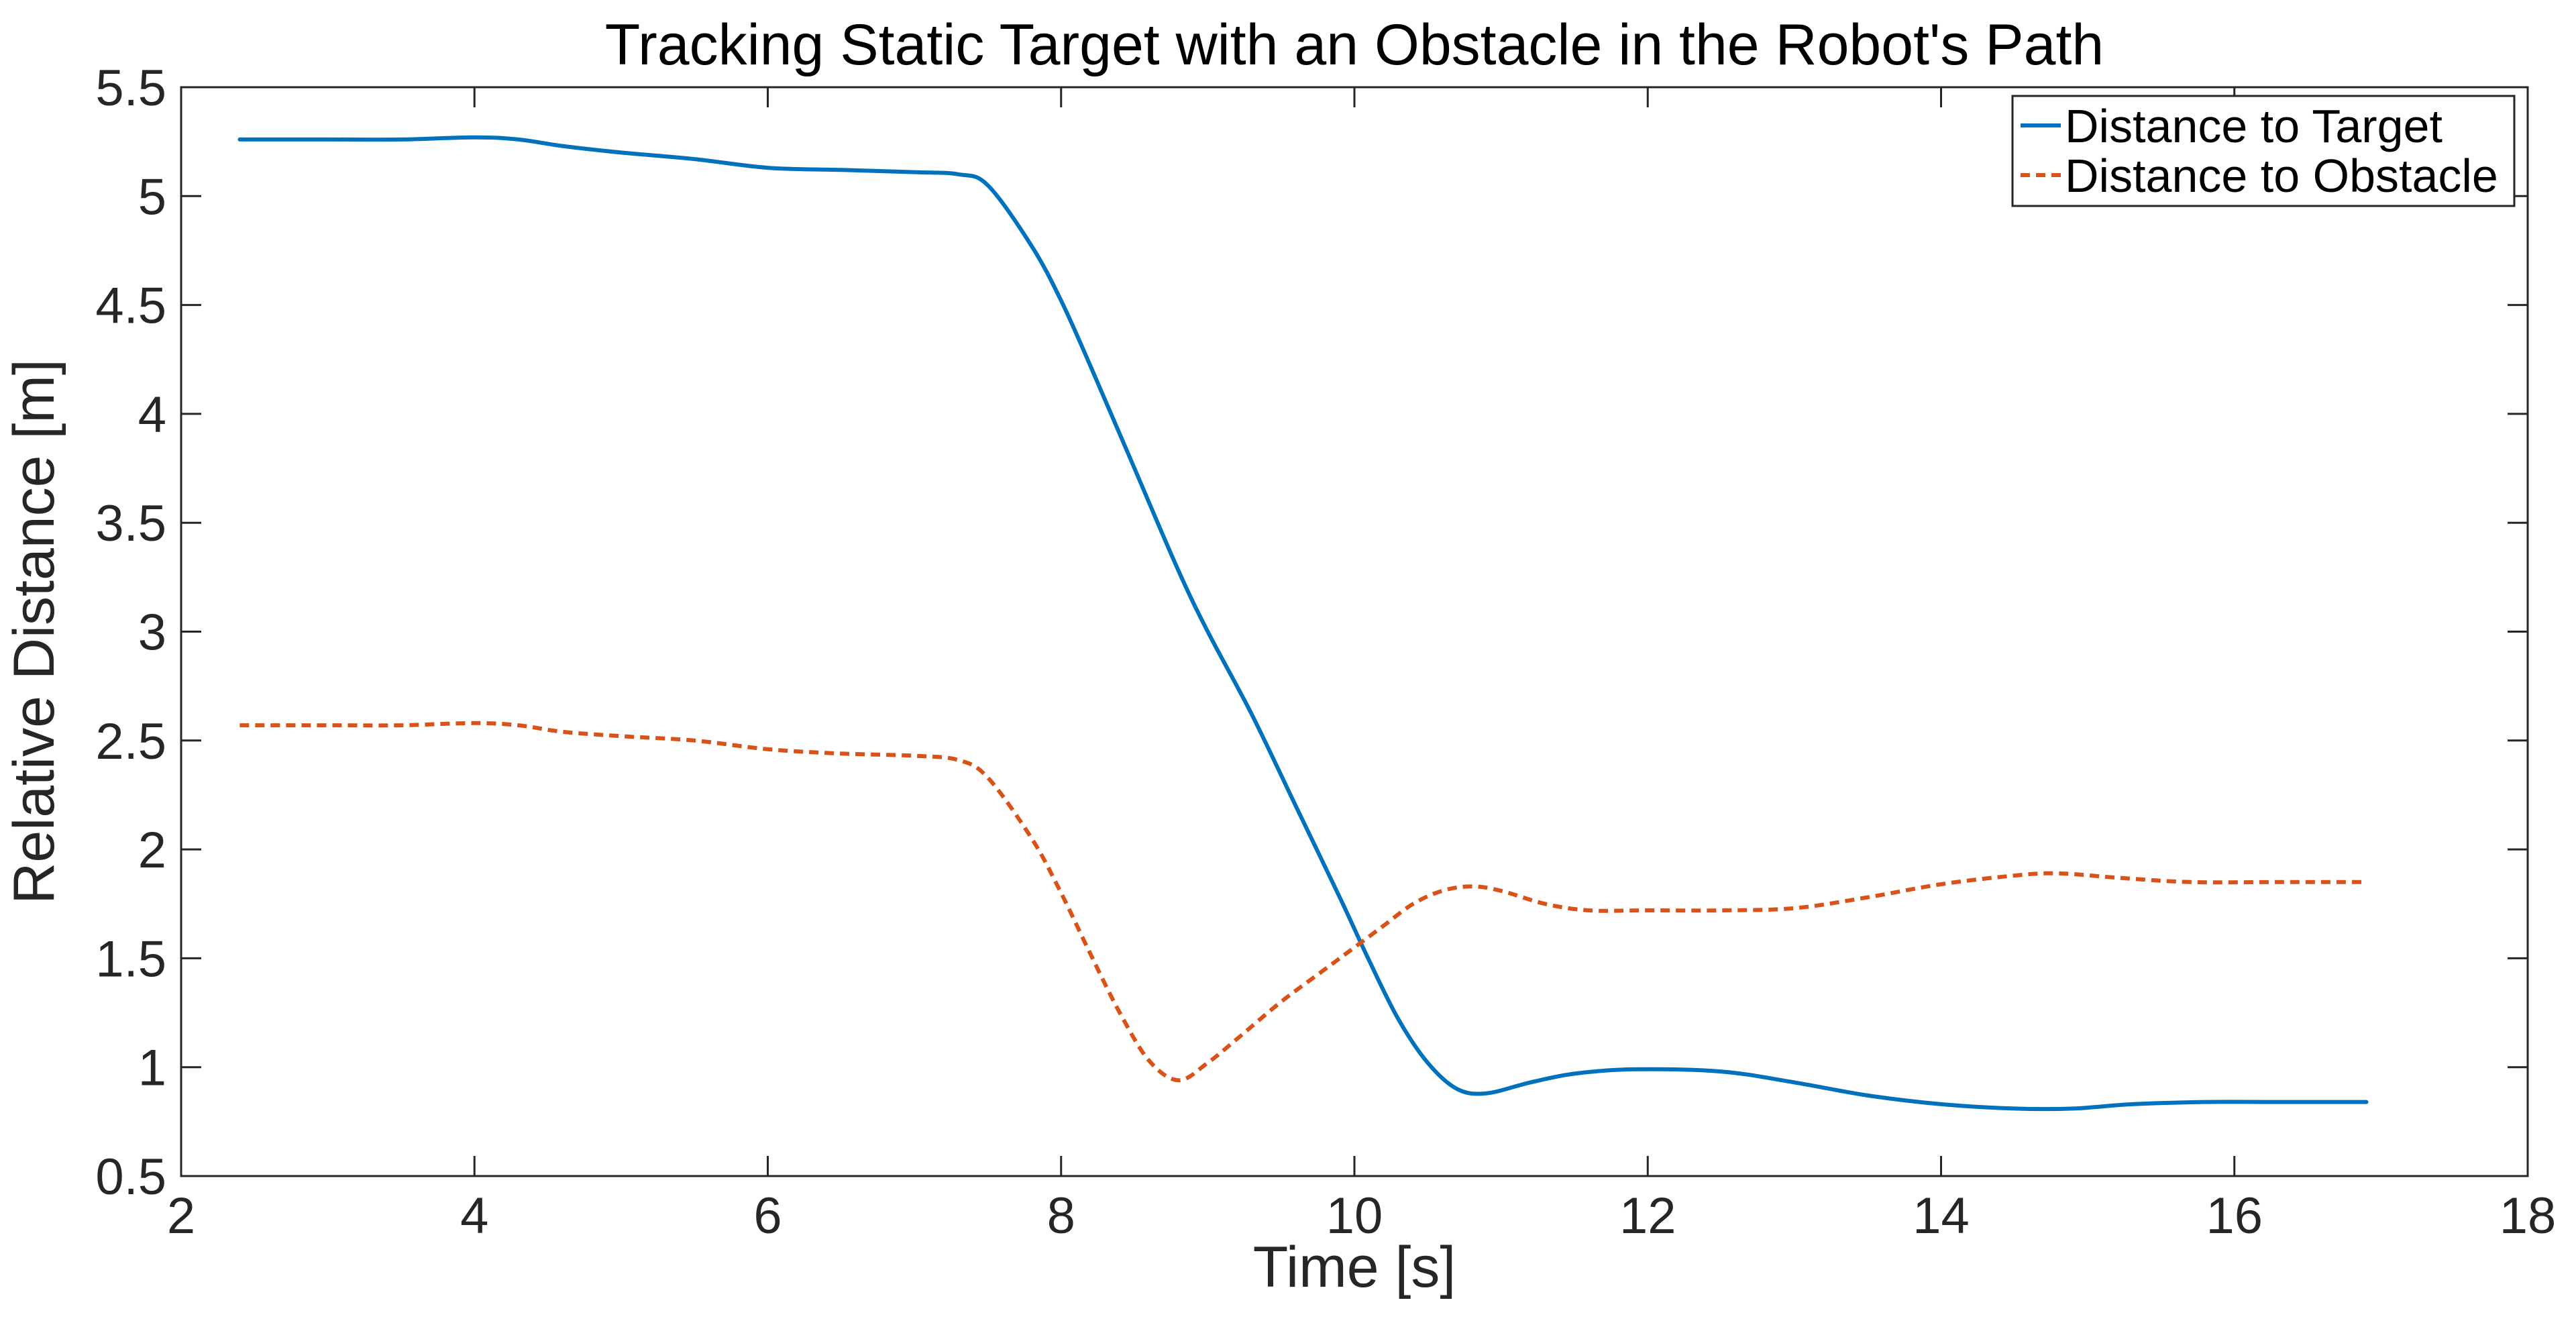 The height and width of the screenshot is (1327, 2576). What do you see at coordinates (152, 1068) in the screenshot?
I see `y-tick-label: 1` at bounding box center [152, 1068].